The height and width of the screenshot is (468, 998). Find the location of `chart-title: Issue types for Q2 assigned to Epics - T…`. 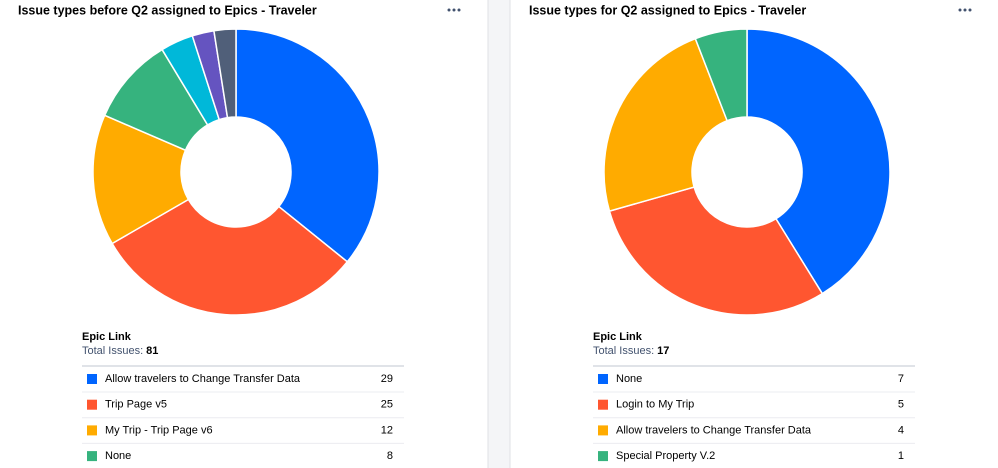

chart-title: Issue types for Q2 assigned to Epics - T… is located at coordinates (667, 10).